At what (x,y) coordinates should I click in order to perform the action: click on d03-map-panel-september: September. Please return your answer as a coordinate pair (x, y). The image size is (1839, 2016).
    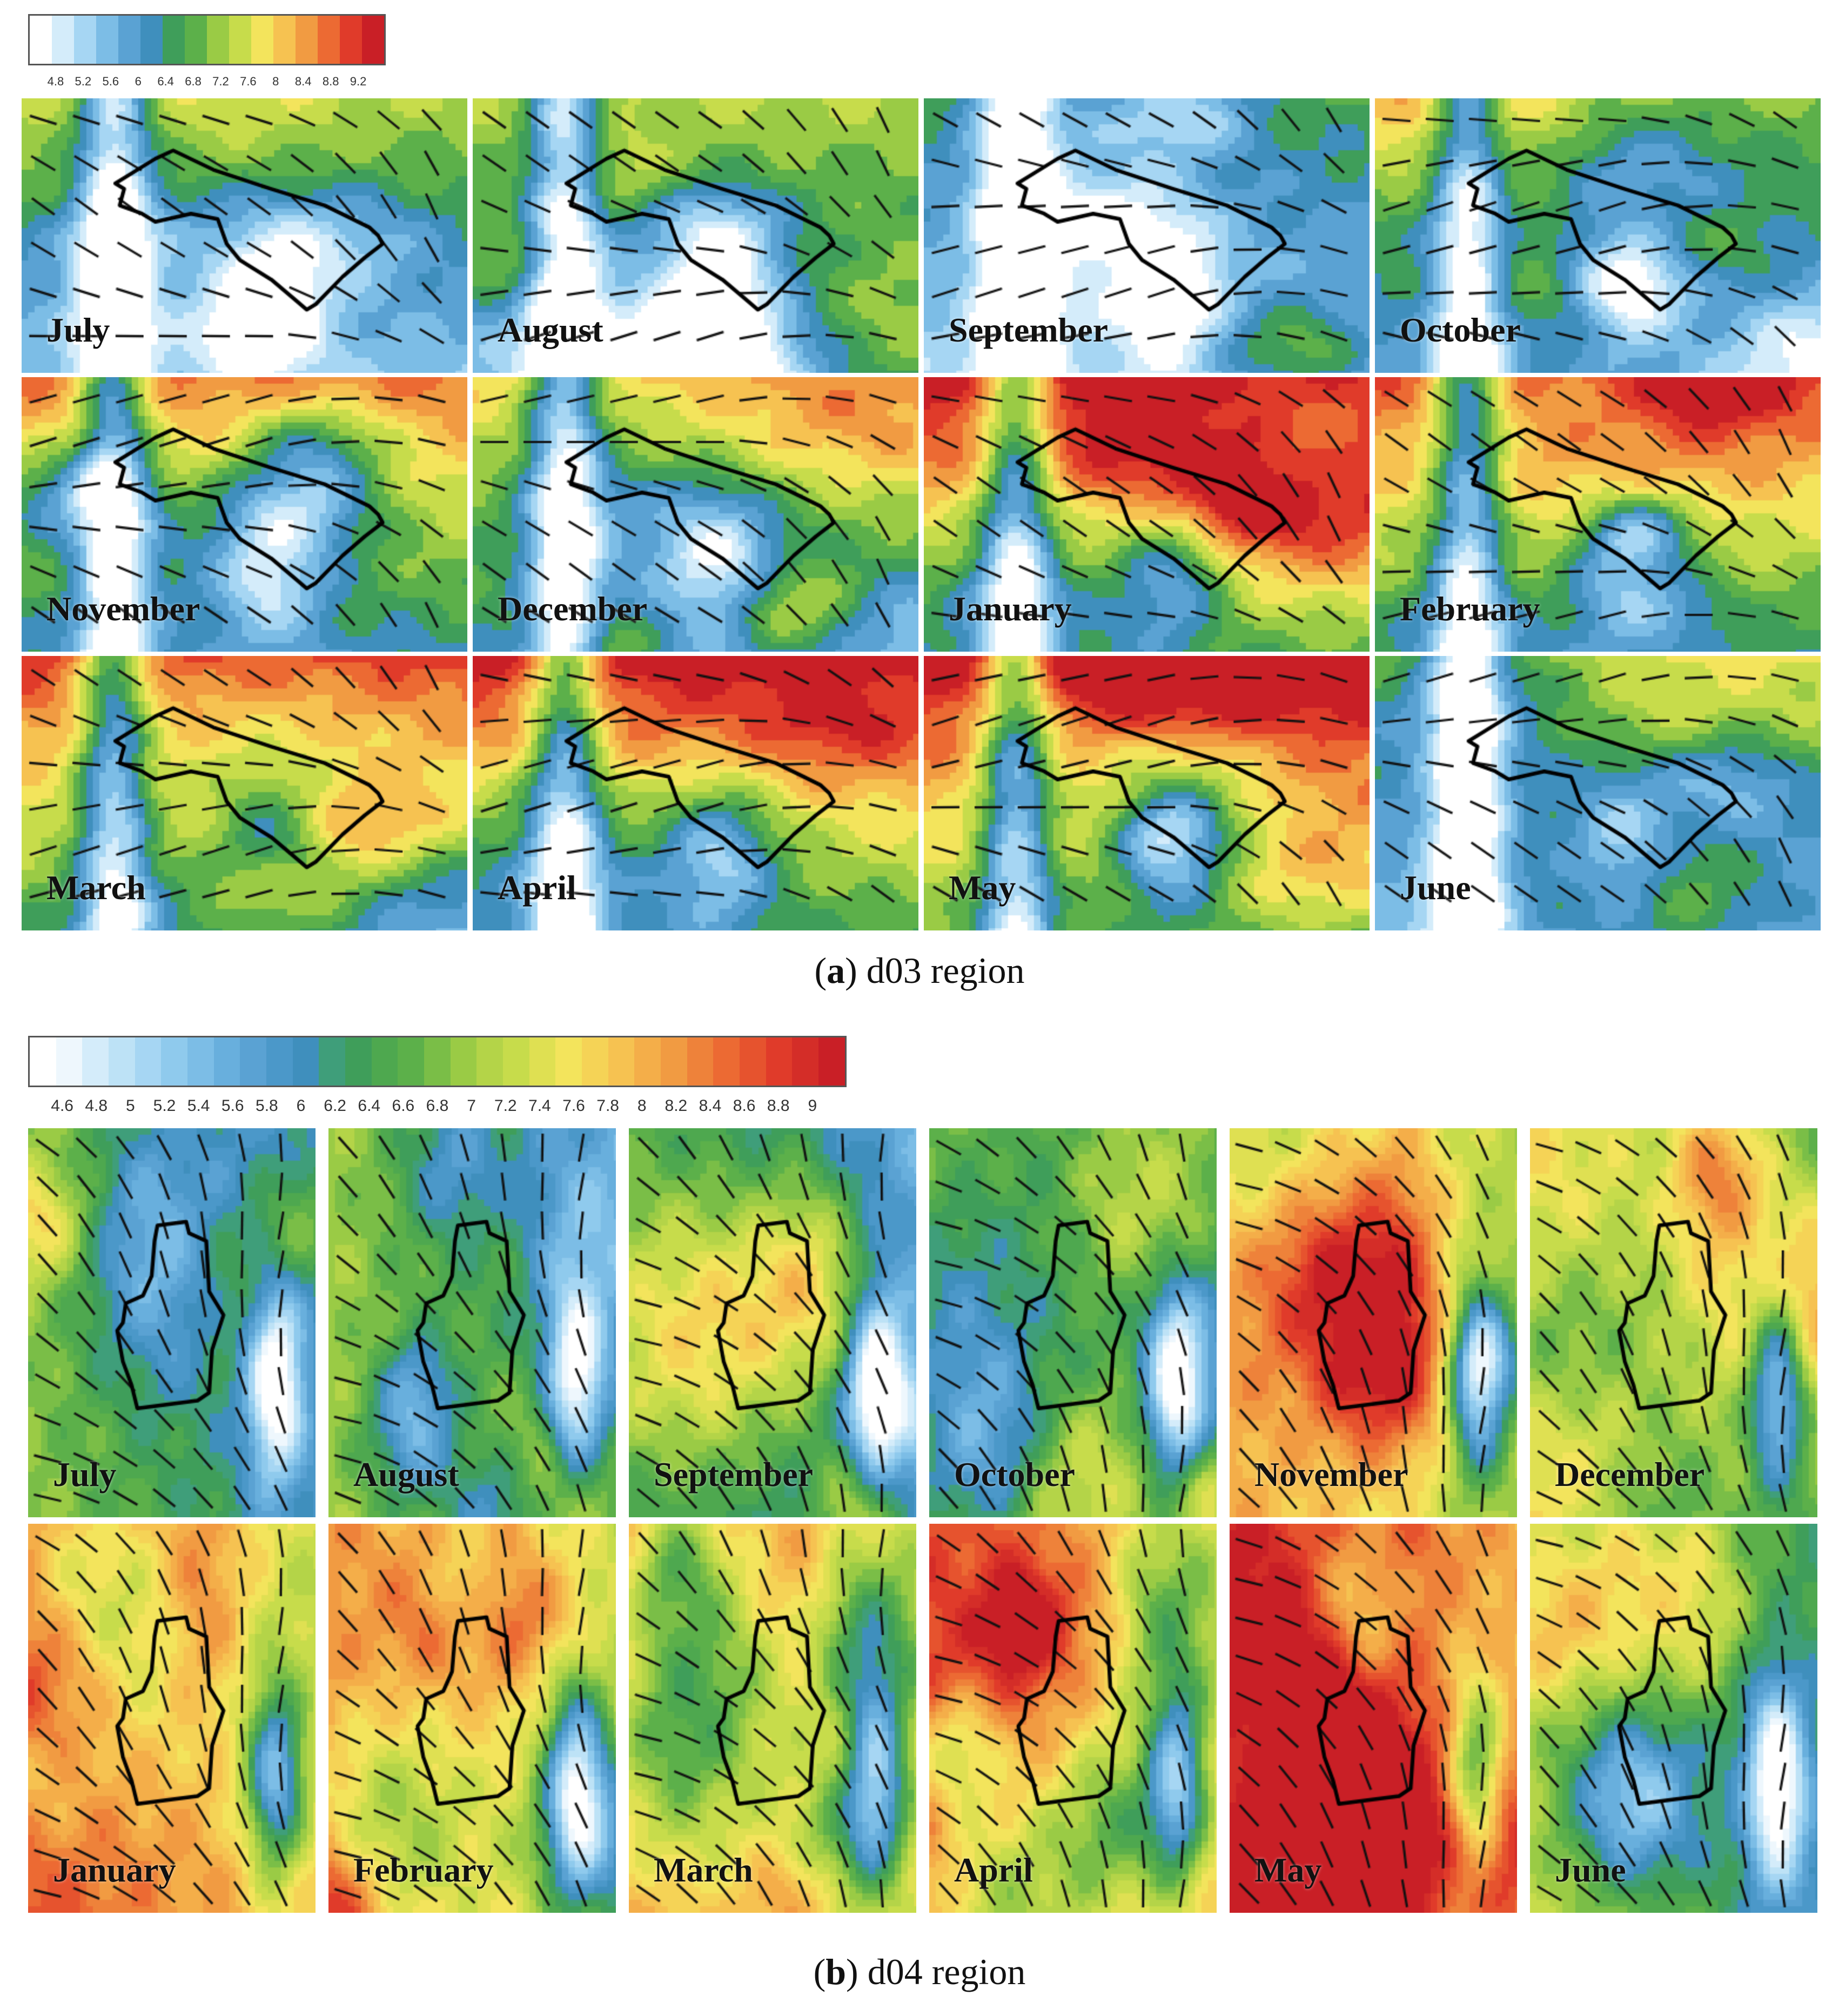
    Looking at the image, I should click on (1147, 236).